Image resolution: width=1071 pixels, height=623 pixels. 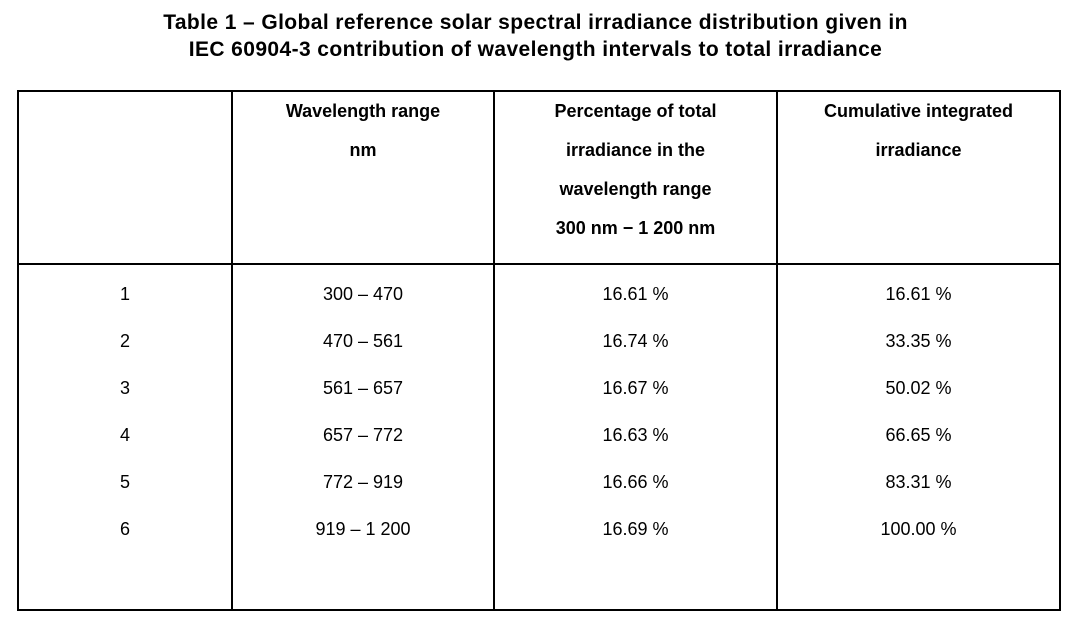 I want to click on cell-wavelength-range: 300 – 470, so click(x=362, y=291).